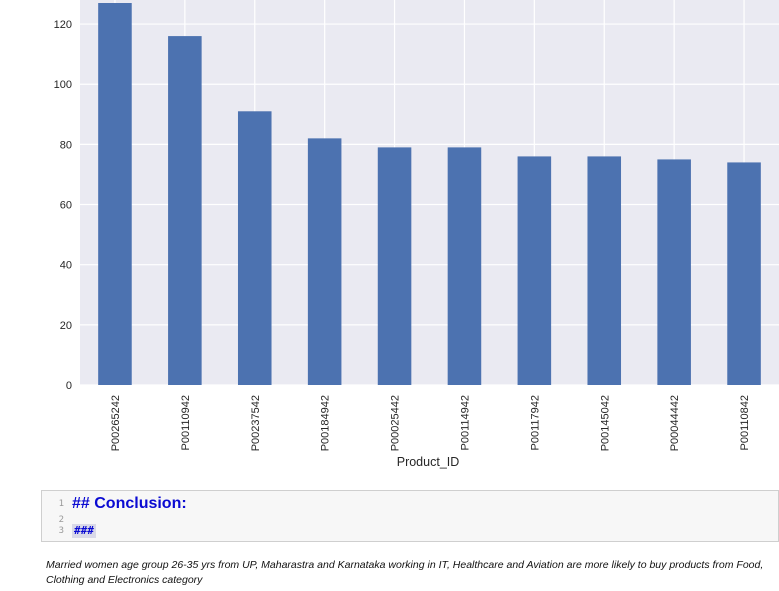 This screenshot has height=591, width=779. I want to click on y-tick-label: 120, so click(63, 25).